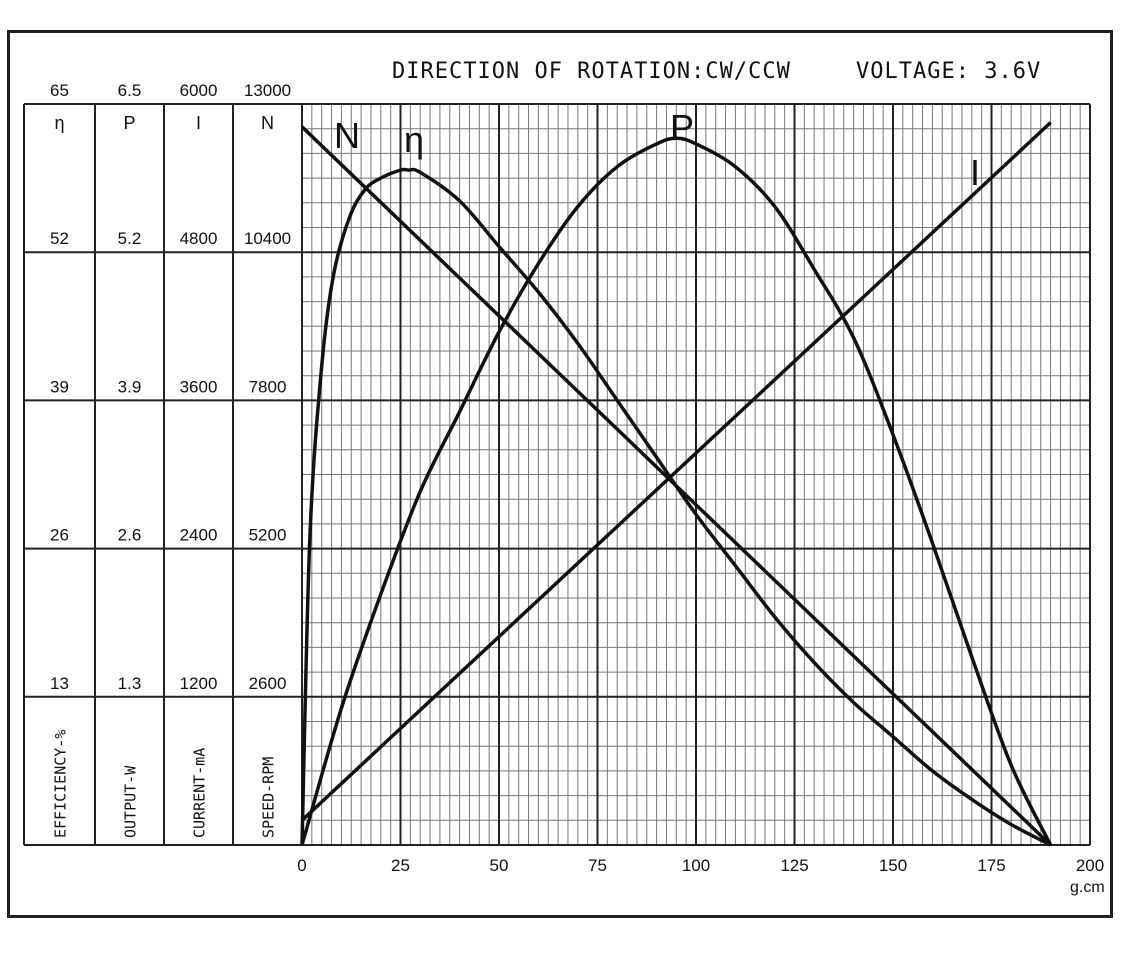 The image size is (1148, 955). I want to click on x-tick-label: 125, so click(794, 865).